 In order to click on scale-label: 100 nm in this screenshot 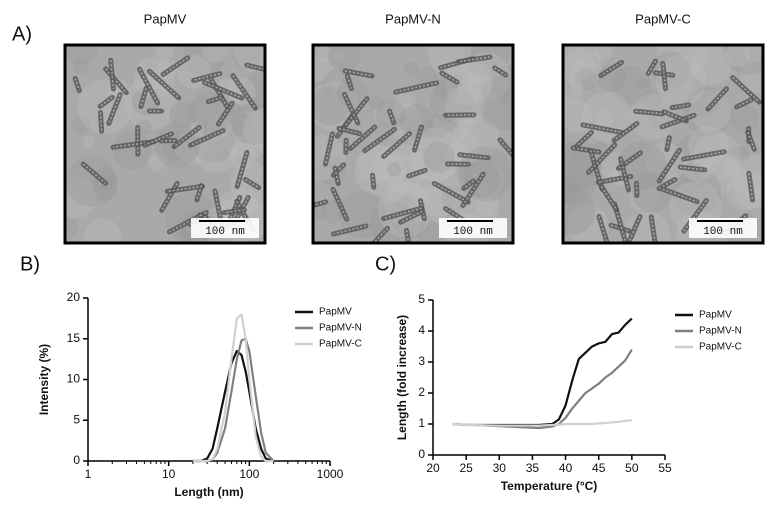, I will do `click(723, 232)`.